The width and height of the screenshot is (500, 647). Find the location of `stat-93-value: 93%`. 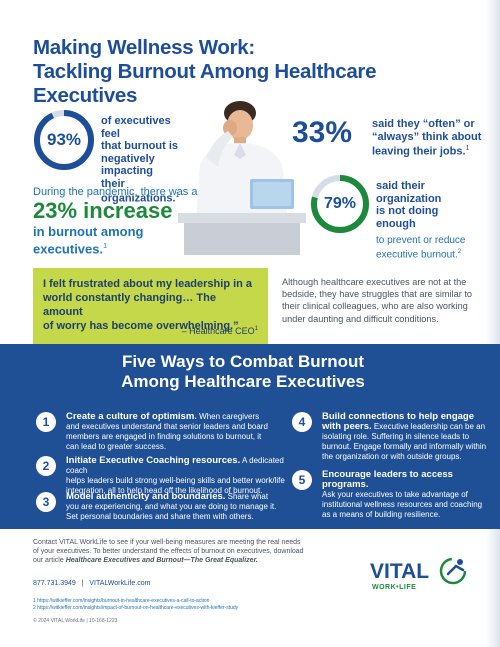

stat-93-value: 93% is located at coordinates (64, 139).